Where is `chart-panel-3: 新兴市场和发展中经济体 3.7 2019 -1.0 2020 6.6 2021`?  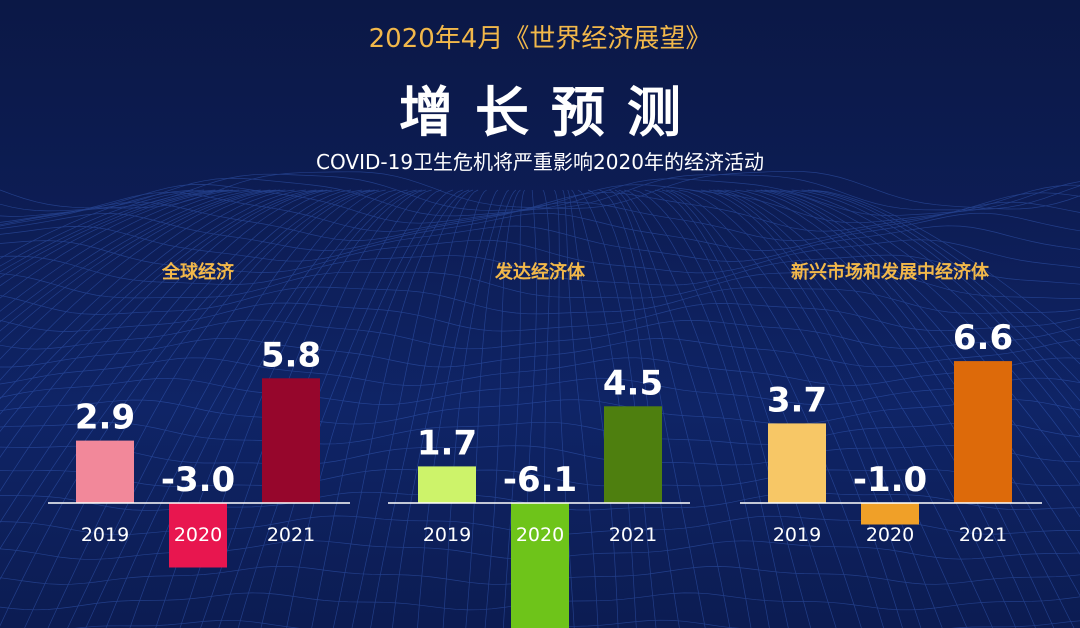
chart-panel-3: 新兴市场和发展中经济体 3.7 2019 -1.0 2020 6.6 2021 is located at coordinates (891, 403).